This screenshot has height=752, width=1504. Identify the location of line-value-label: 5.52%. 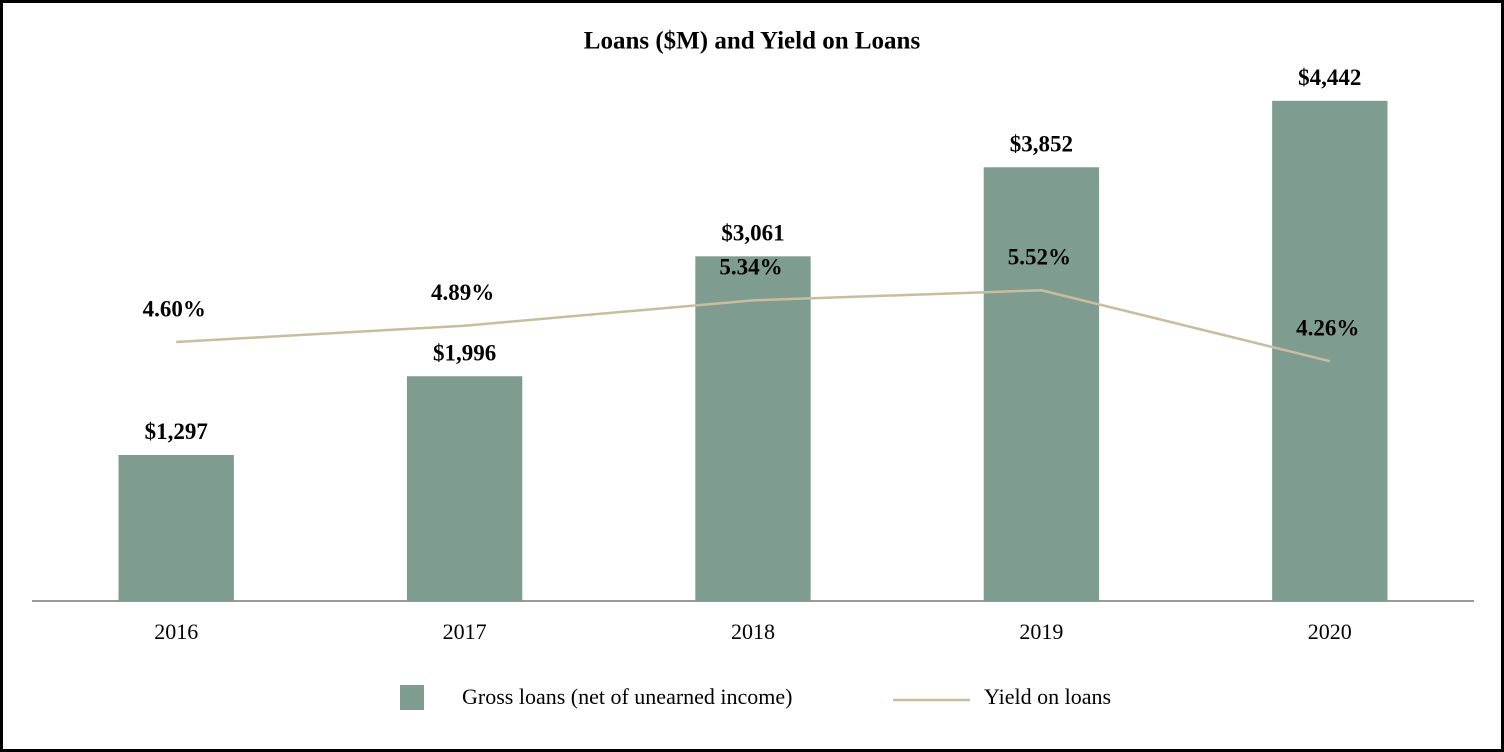
(1039, 257).